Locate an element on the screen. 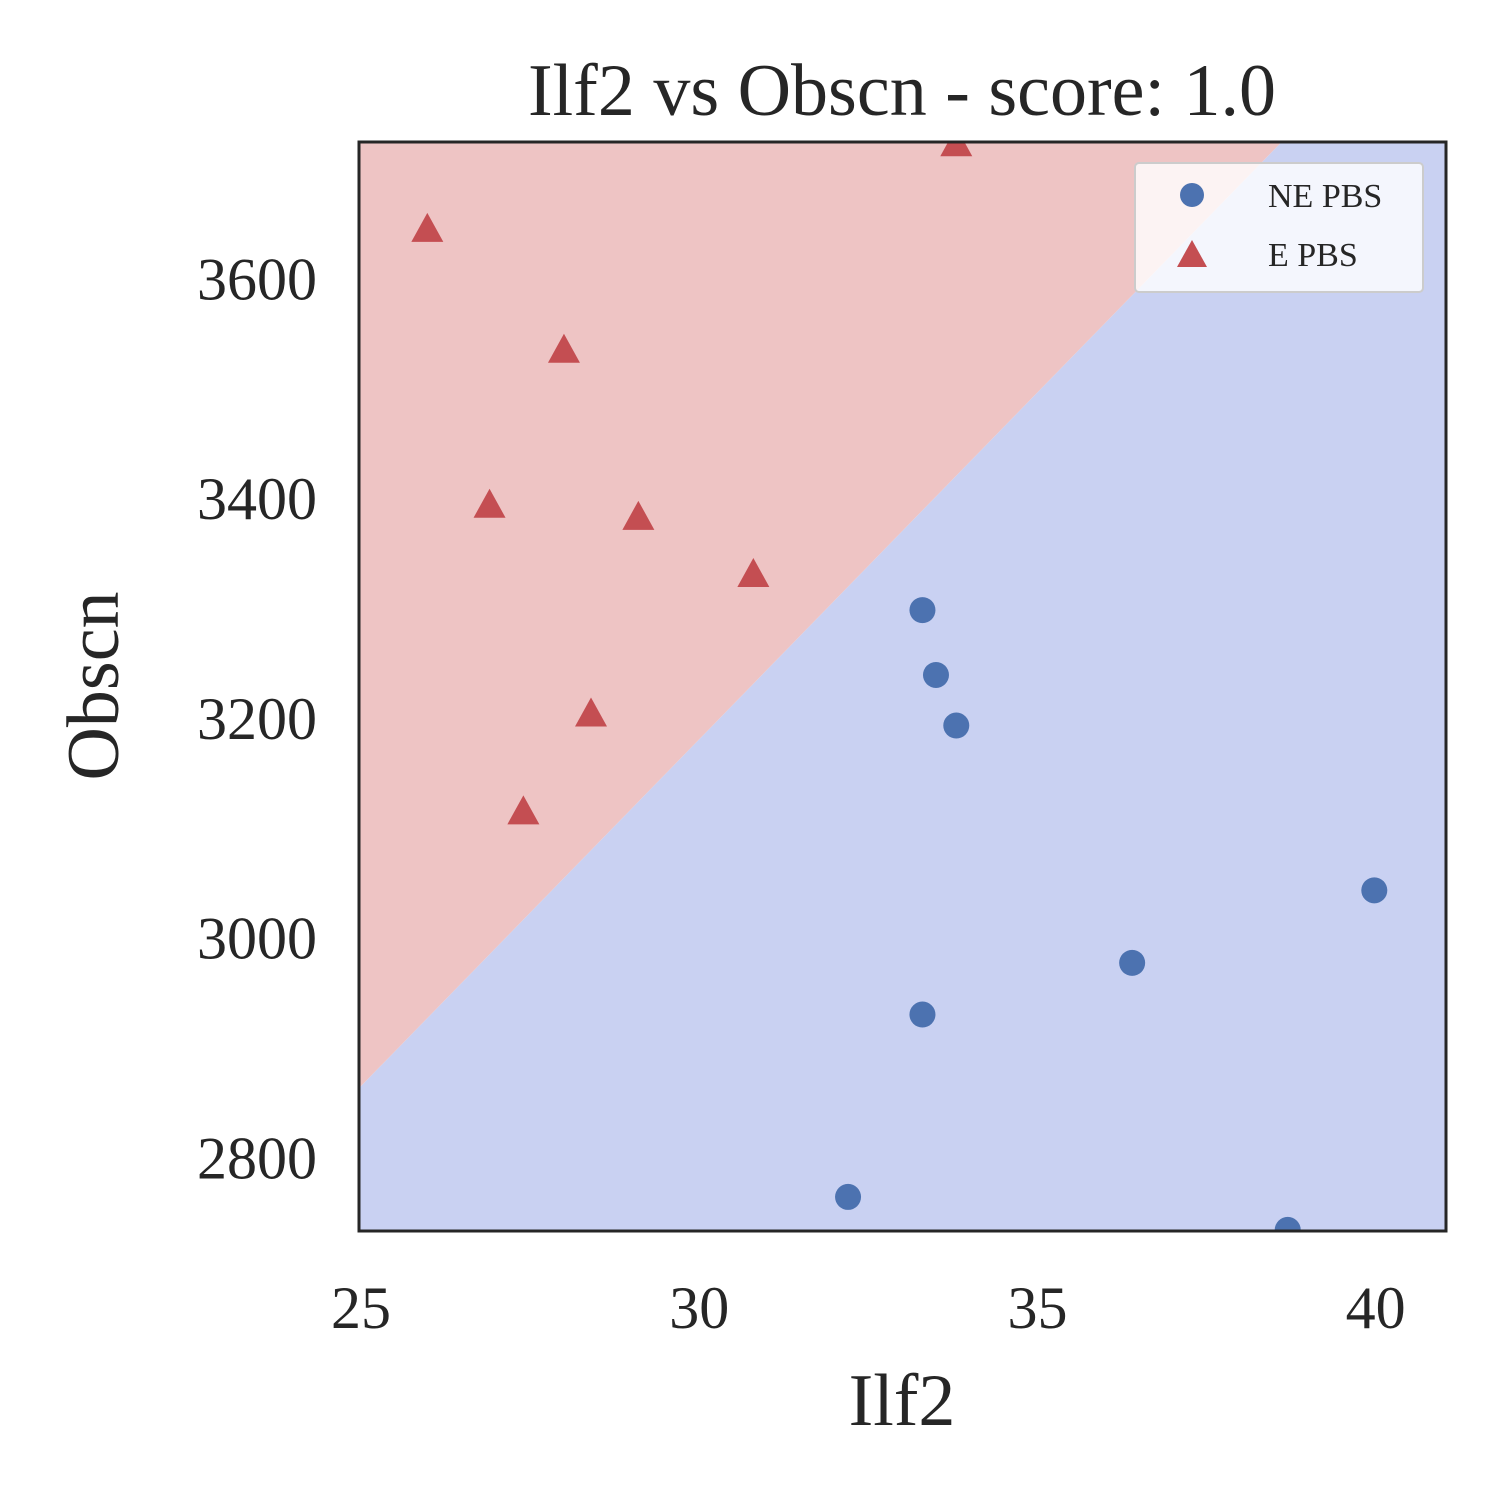 The width and height of the screenshot is (1500, 1500). legend-box is located at coordinates (1279, 227).